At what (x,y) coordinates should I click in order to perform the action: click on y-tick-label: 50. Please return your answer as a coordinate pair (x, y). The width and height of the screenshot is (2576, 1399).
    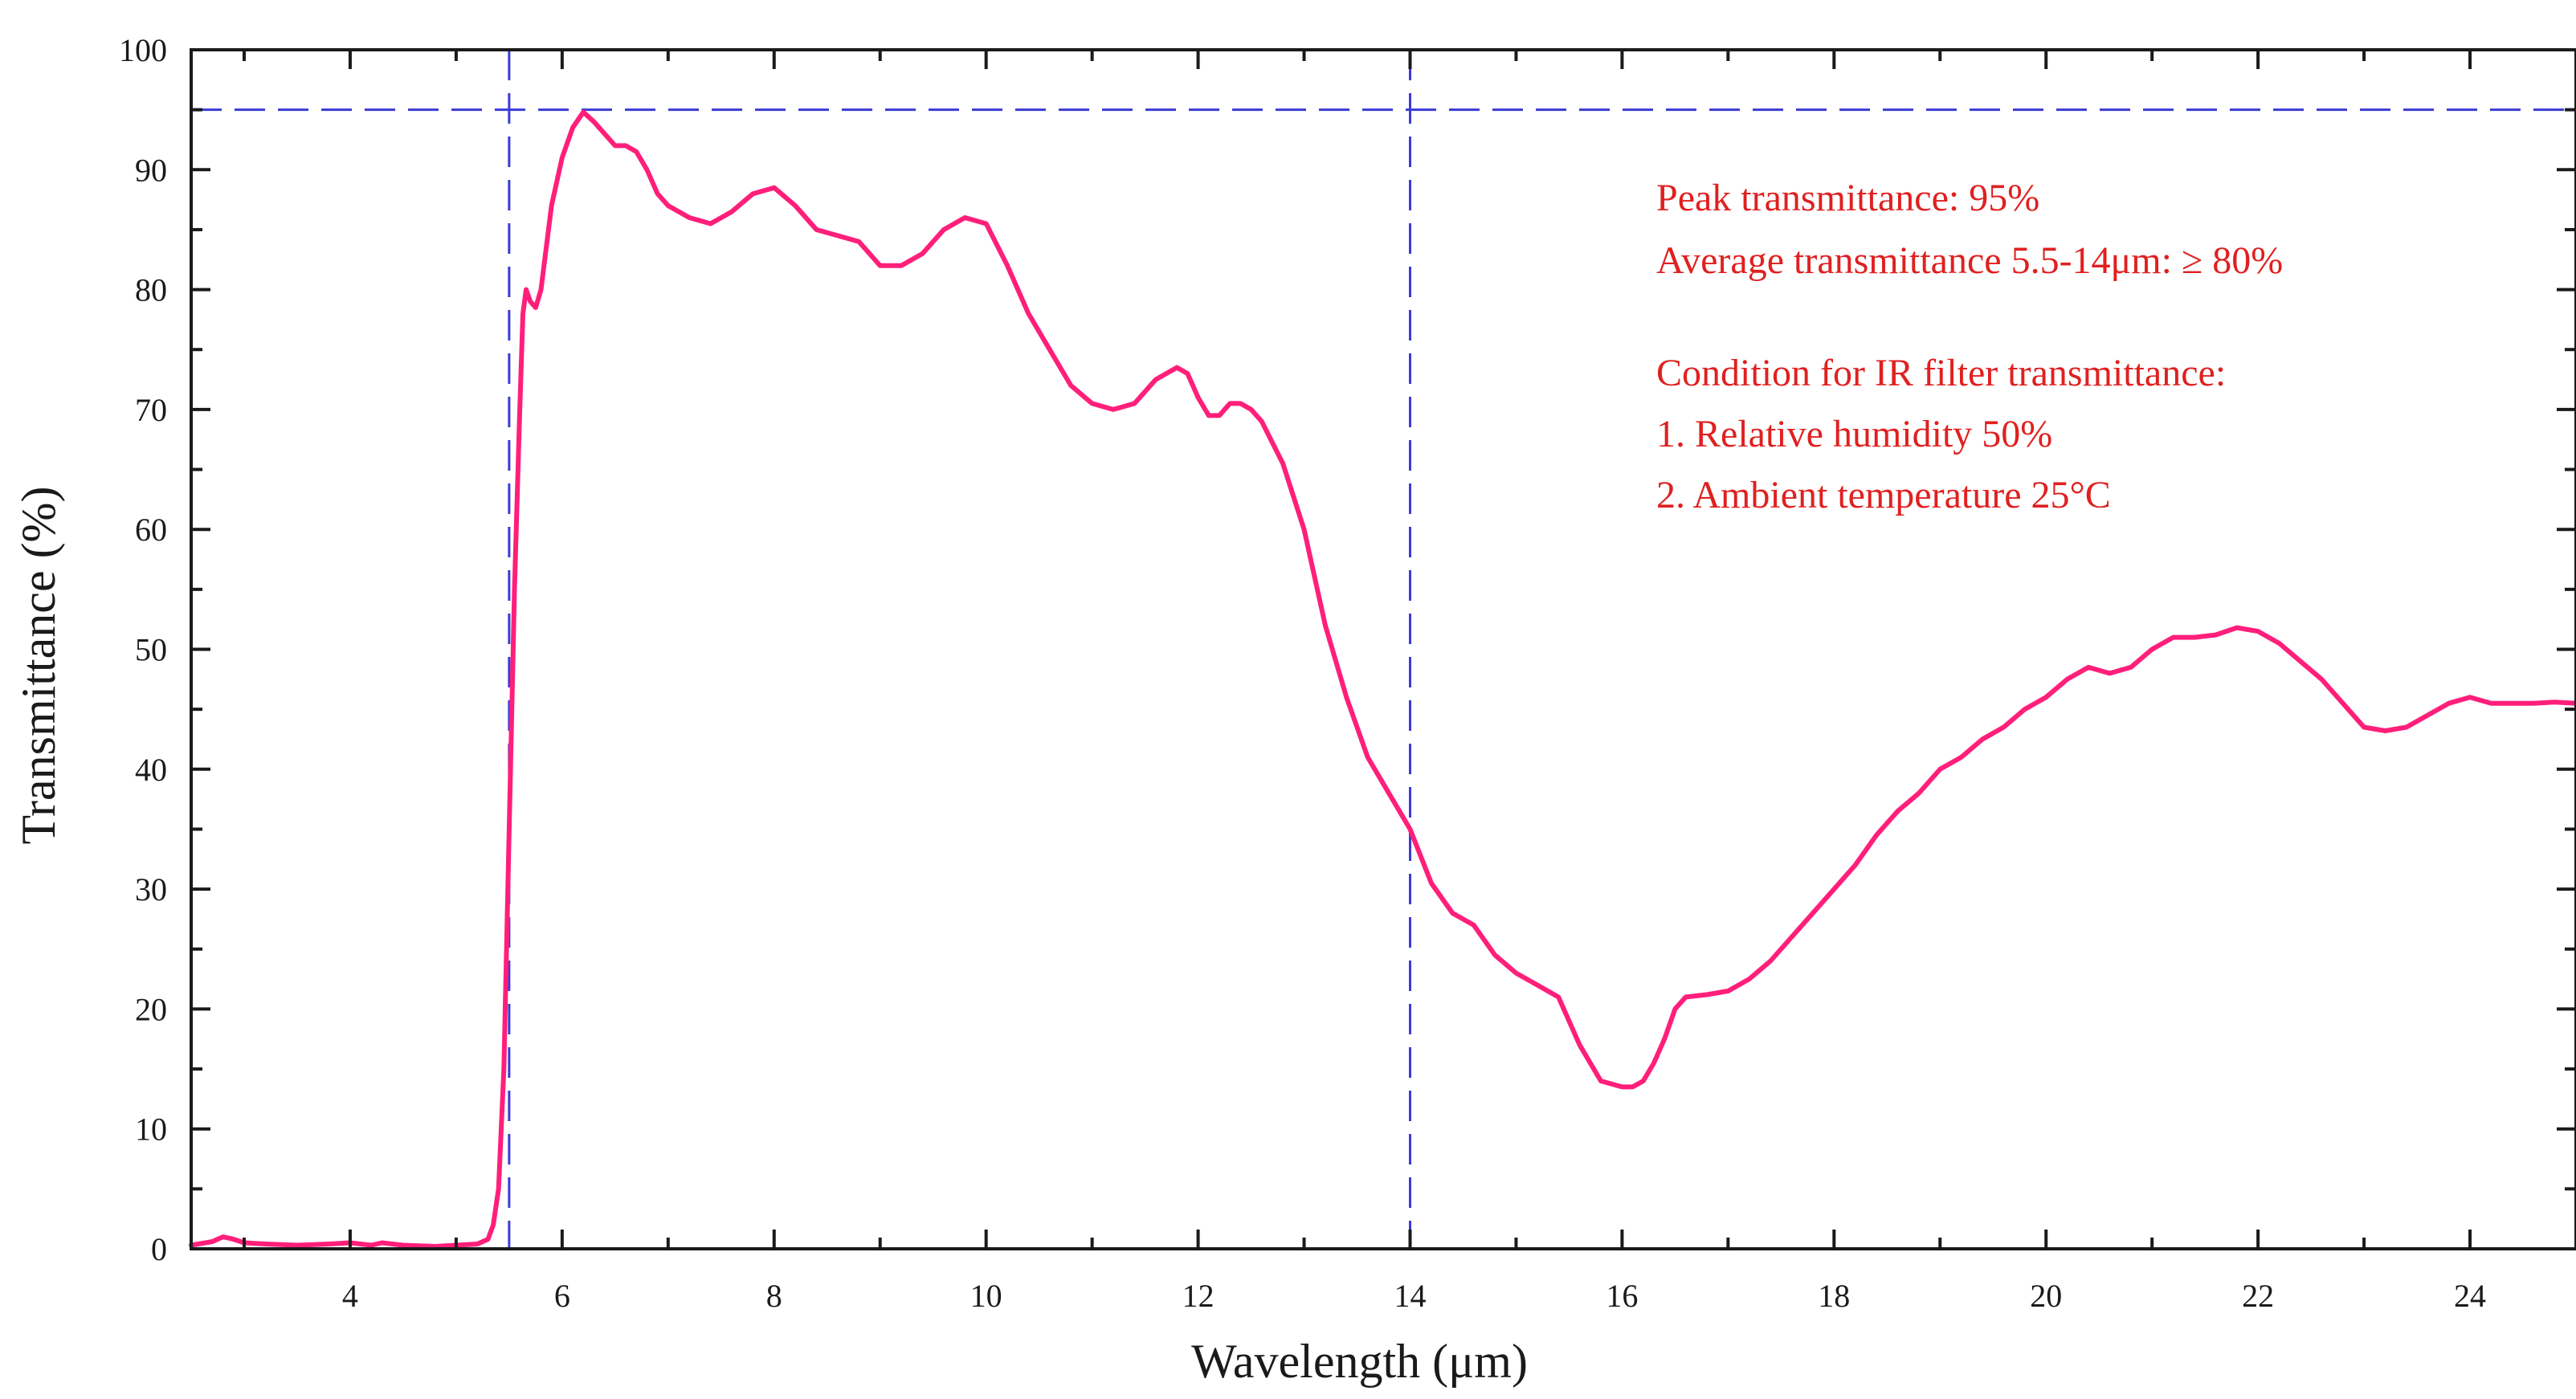
    Looking at the image, I should click on (151, 650).